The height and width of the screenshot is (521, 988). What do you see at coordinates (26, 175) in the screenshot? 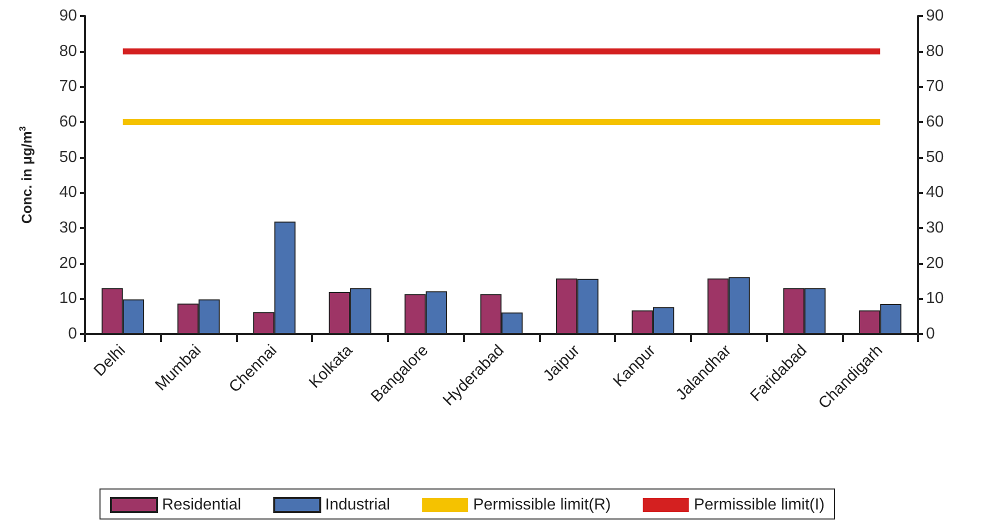
I see `y-axis-title: Conc. in μg/m3` at bounding box center [26, 175].